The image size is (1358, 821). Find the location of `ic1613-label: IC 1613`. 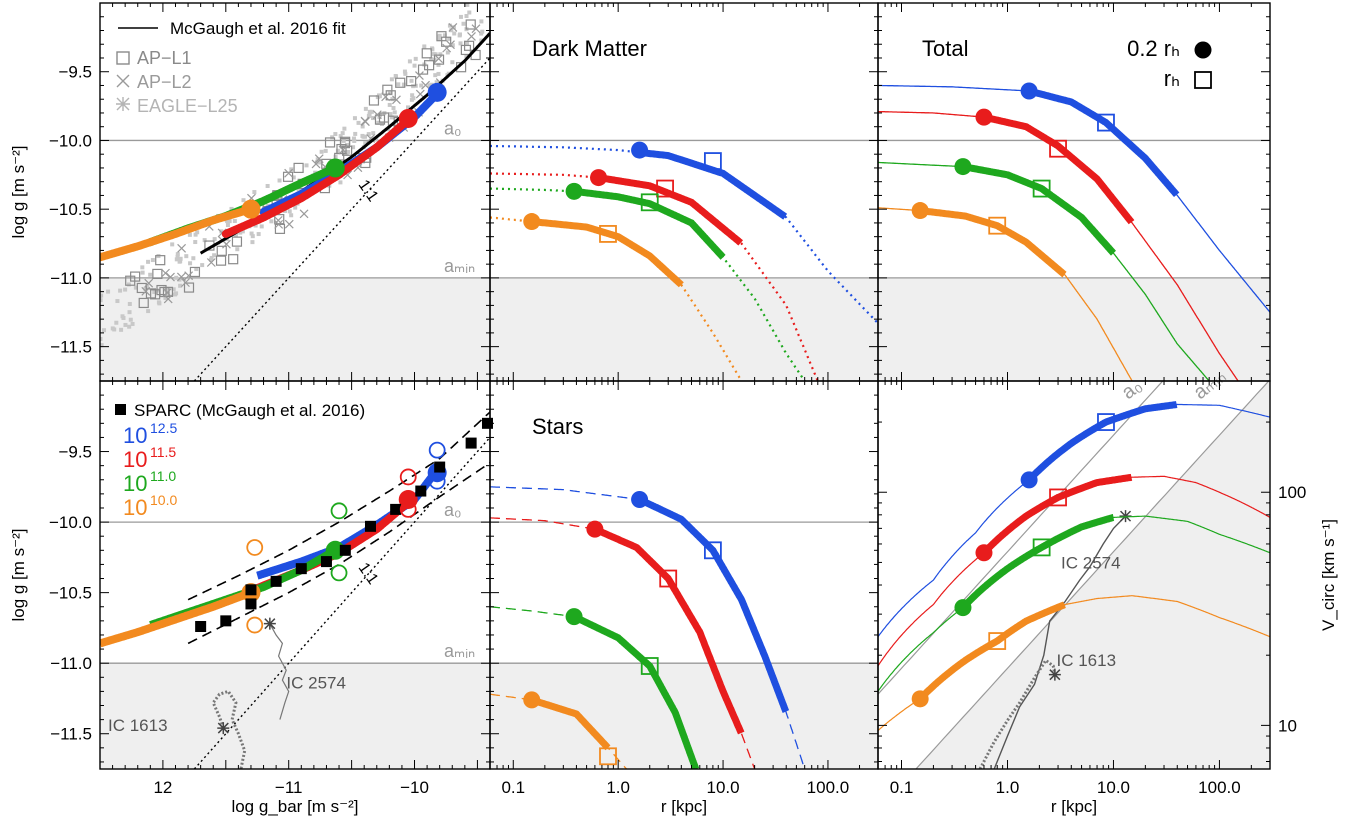

ic1613-label: IC 1613 is located at coordinates (138, 725).